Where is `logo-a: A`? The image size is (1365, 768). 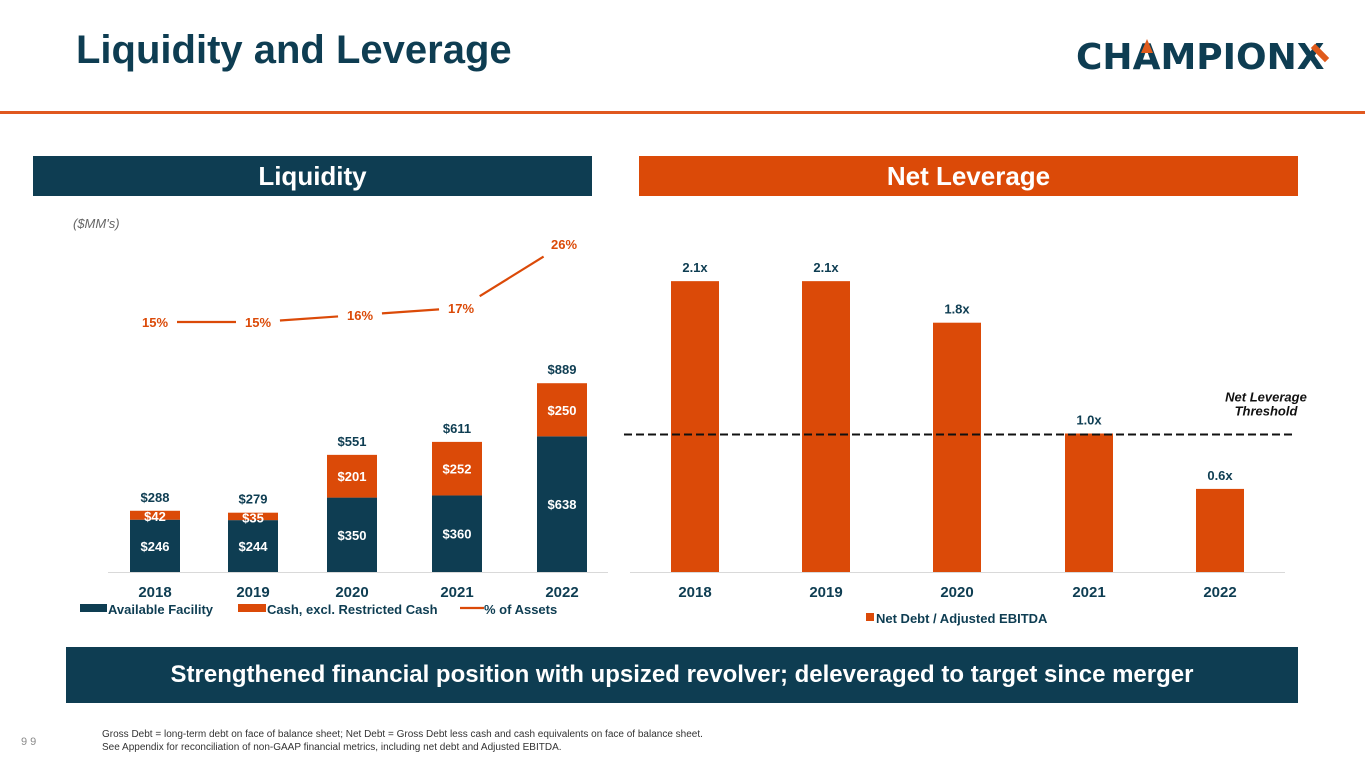
logo-a: A is located at coordinates (1147, 58).